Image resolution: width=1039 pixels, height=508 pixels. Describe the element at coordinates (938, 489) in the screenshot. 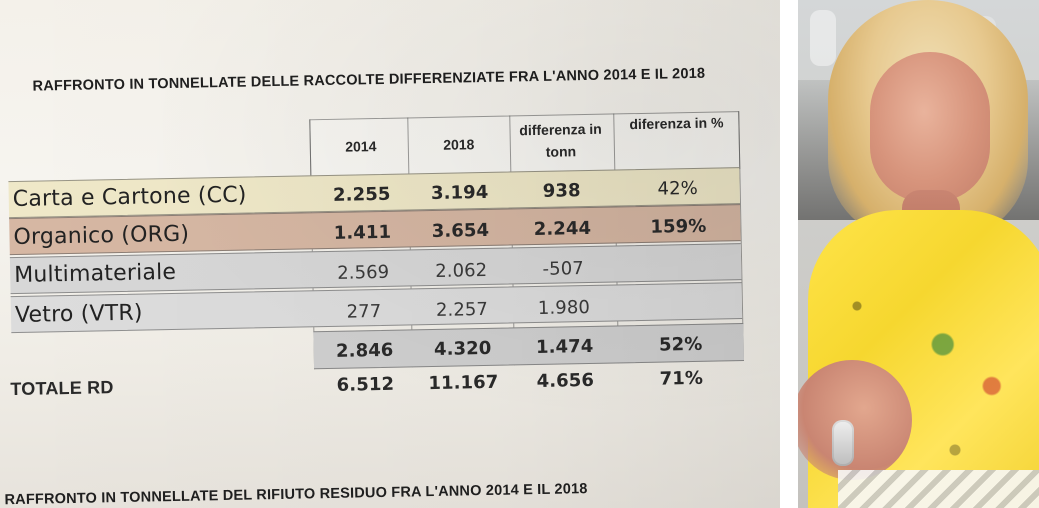

I see `striped-fabric` at that location.